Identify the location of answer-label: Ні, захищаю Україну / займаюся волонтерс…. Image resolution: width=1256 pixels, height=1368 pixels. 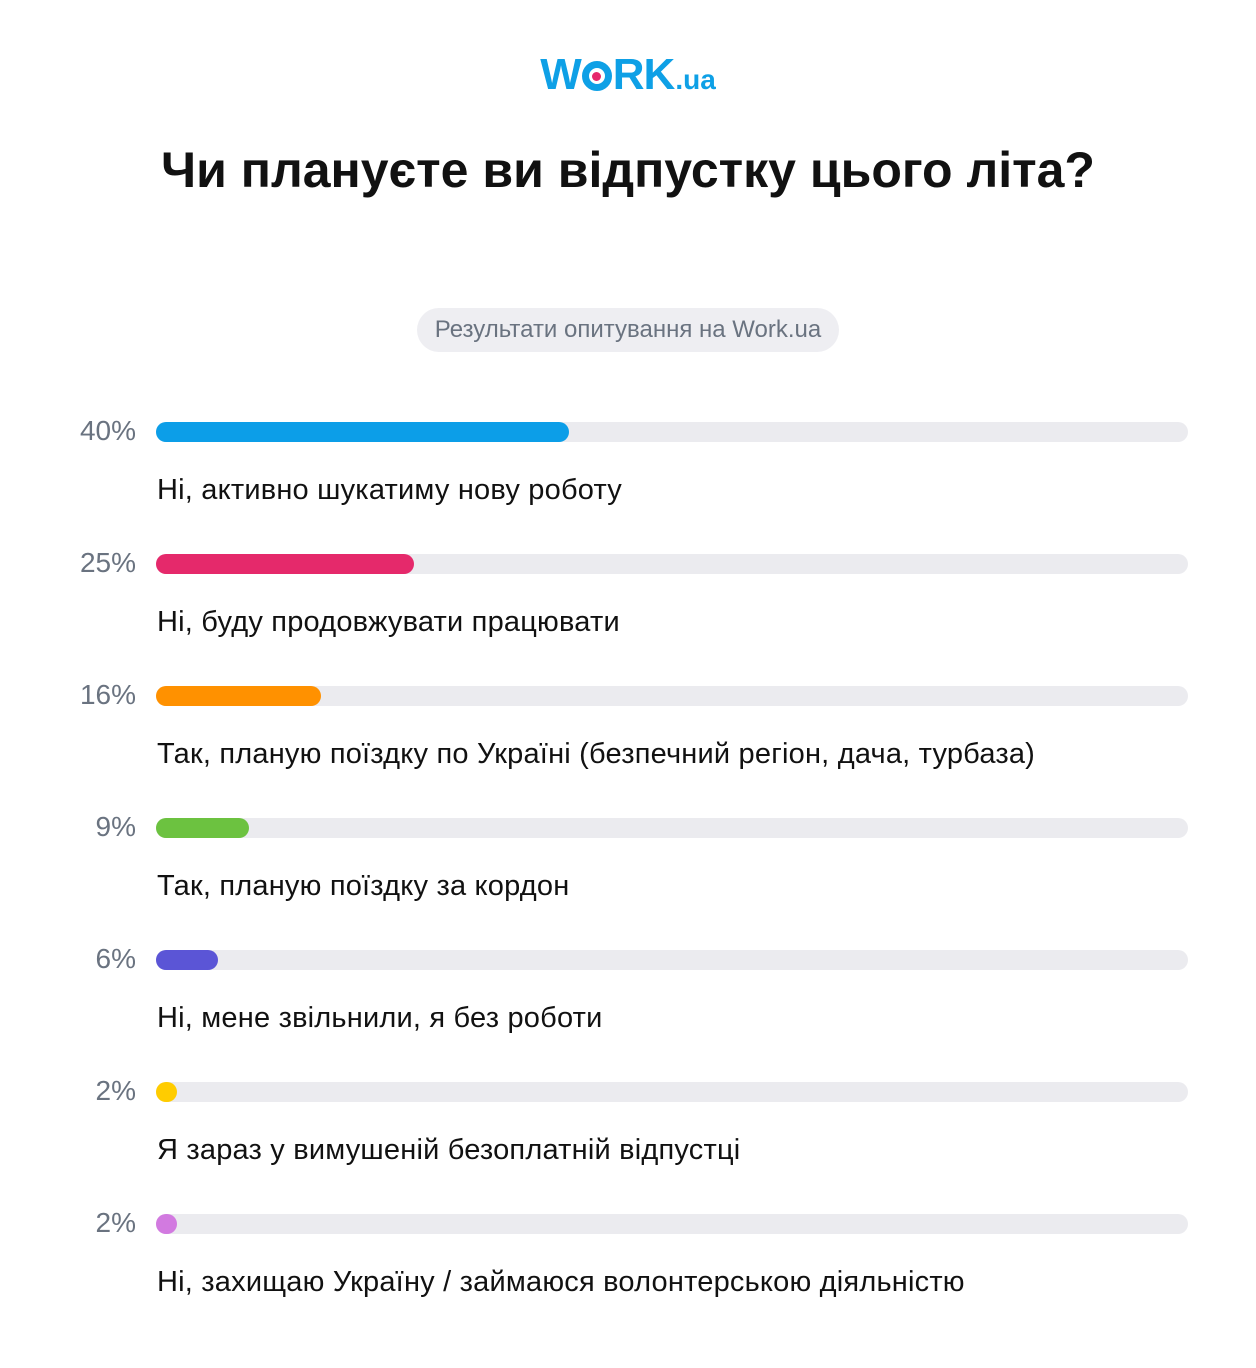
(561, 1282).